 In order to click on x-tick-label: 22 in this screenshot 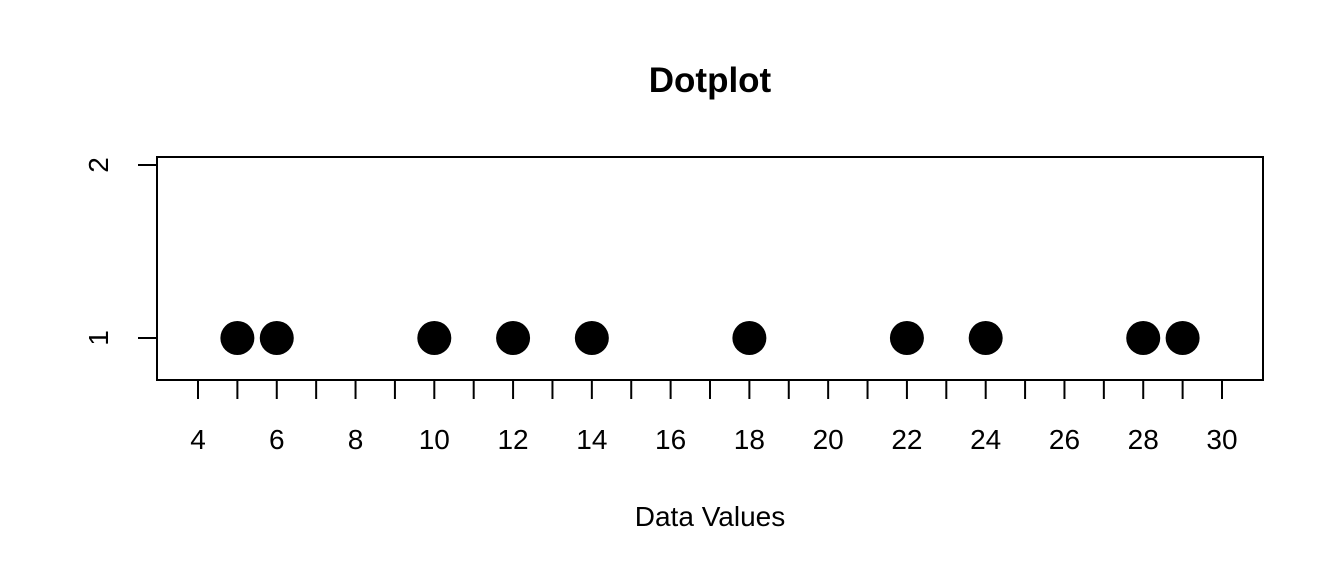, I will do `click(906, 439)`.